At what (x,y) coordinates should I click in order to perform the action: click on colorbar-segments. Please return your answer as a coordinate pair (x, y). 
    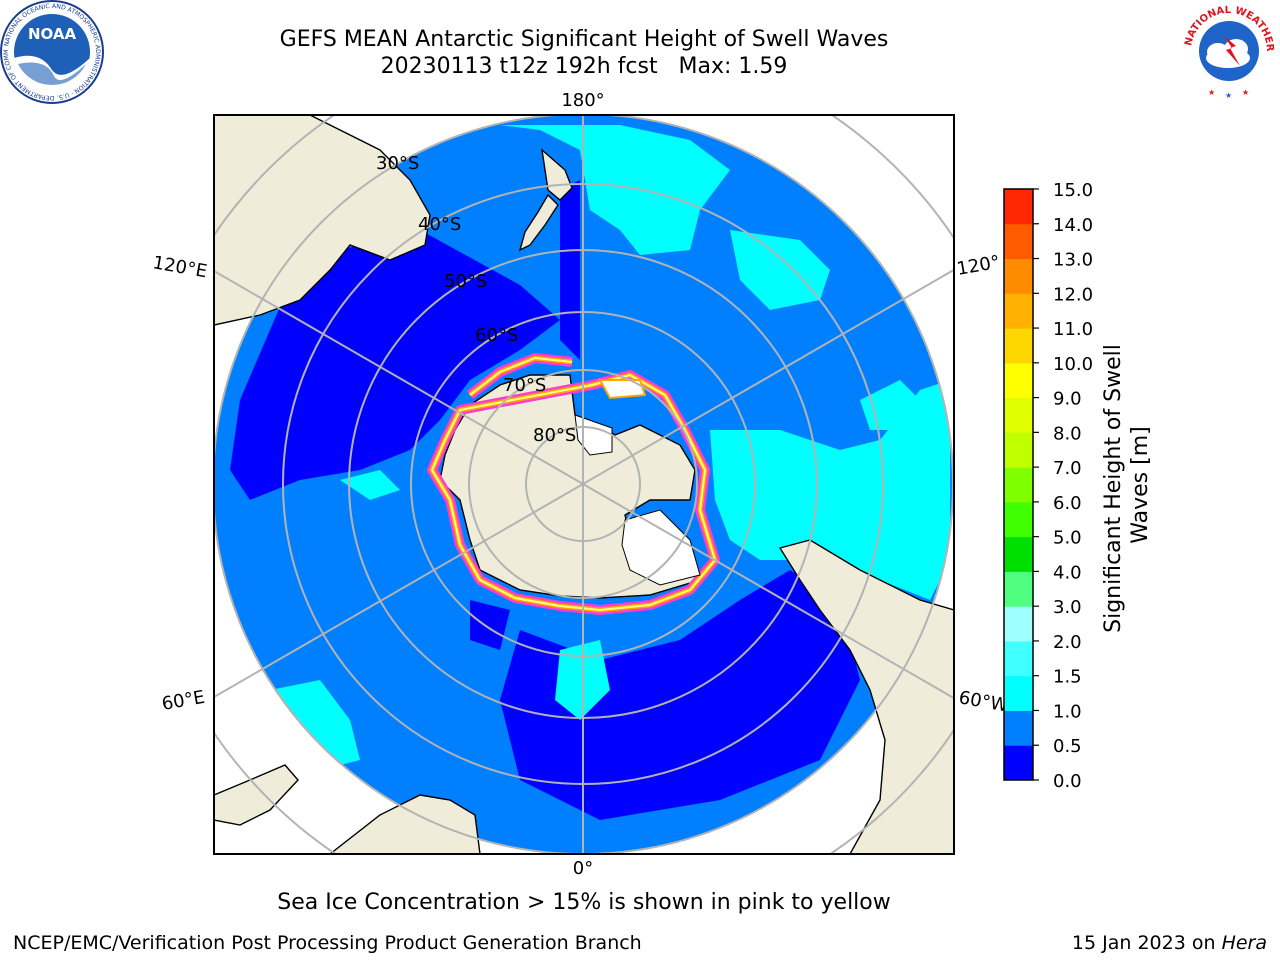
    Looking at the image, I should click on (1018, 485).